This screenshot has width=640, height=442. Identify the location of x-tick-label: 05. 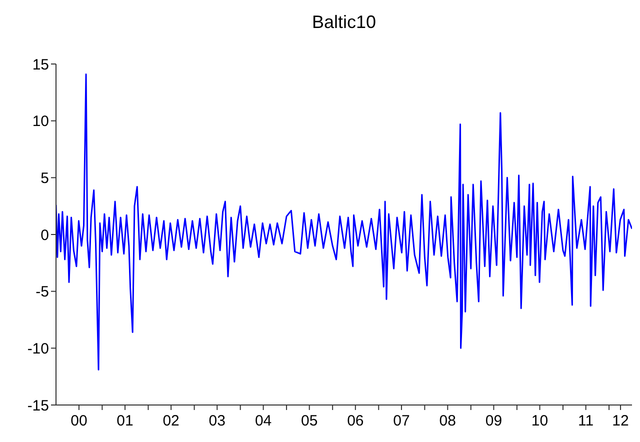
(309, 421).